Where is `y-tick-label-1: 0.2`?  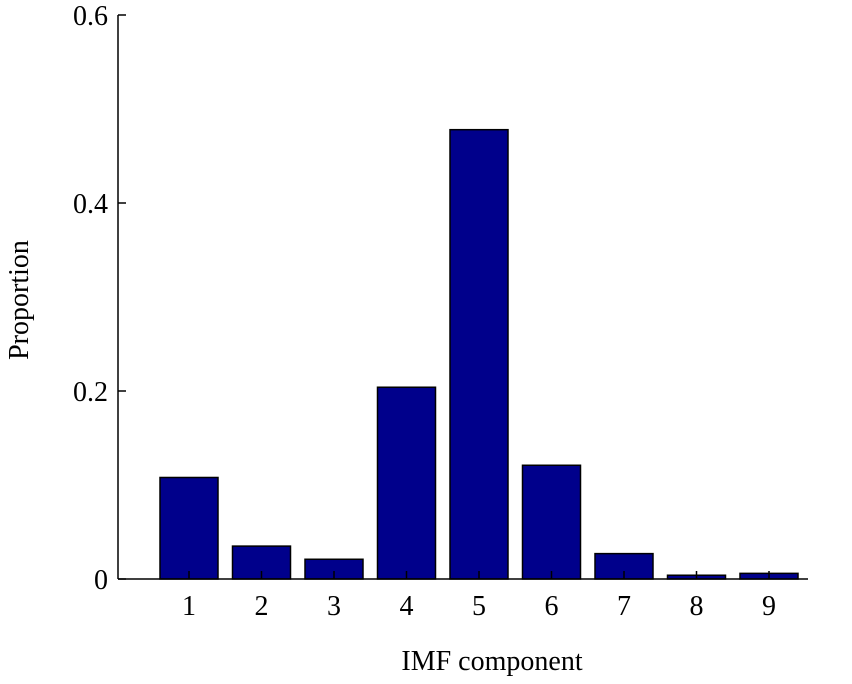
y-tick-label-1: 0.2 is located at coordinates (90, 392).